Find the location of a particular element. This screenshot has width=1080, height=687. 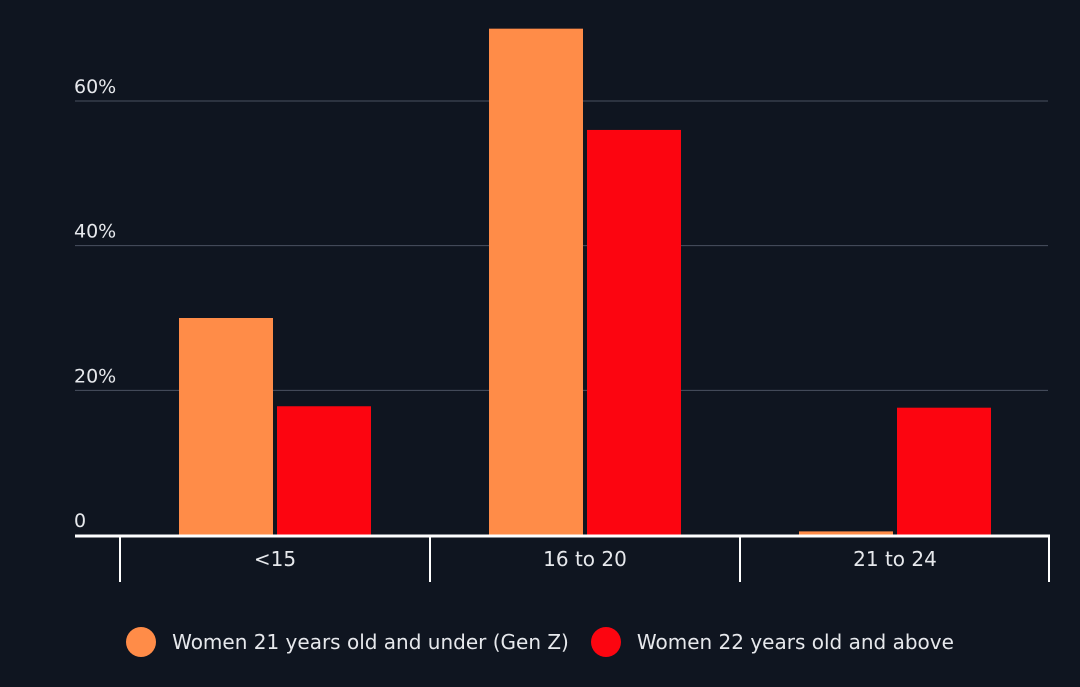

legend-item-gen-z: Women 21 years old and under (Gen Z) is located at coordinates (347, 642).